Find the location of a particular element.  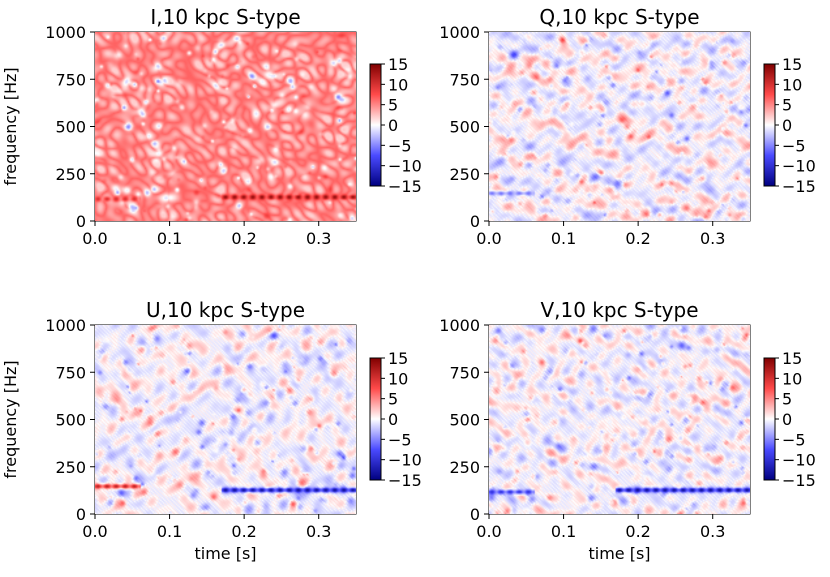

spectrogram-image-i is located at coordinates (225, 126).